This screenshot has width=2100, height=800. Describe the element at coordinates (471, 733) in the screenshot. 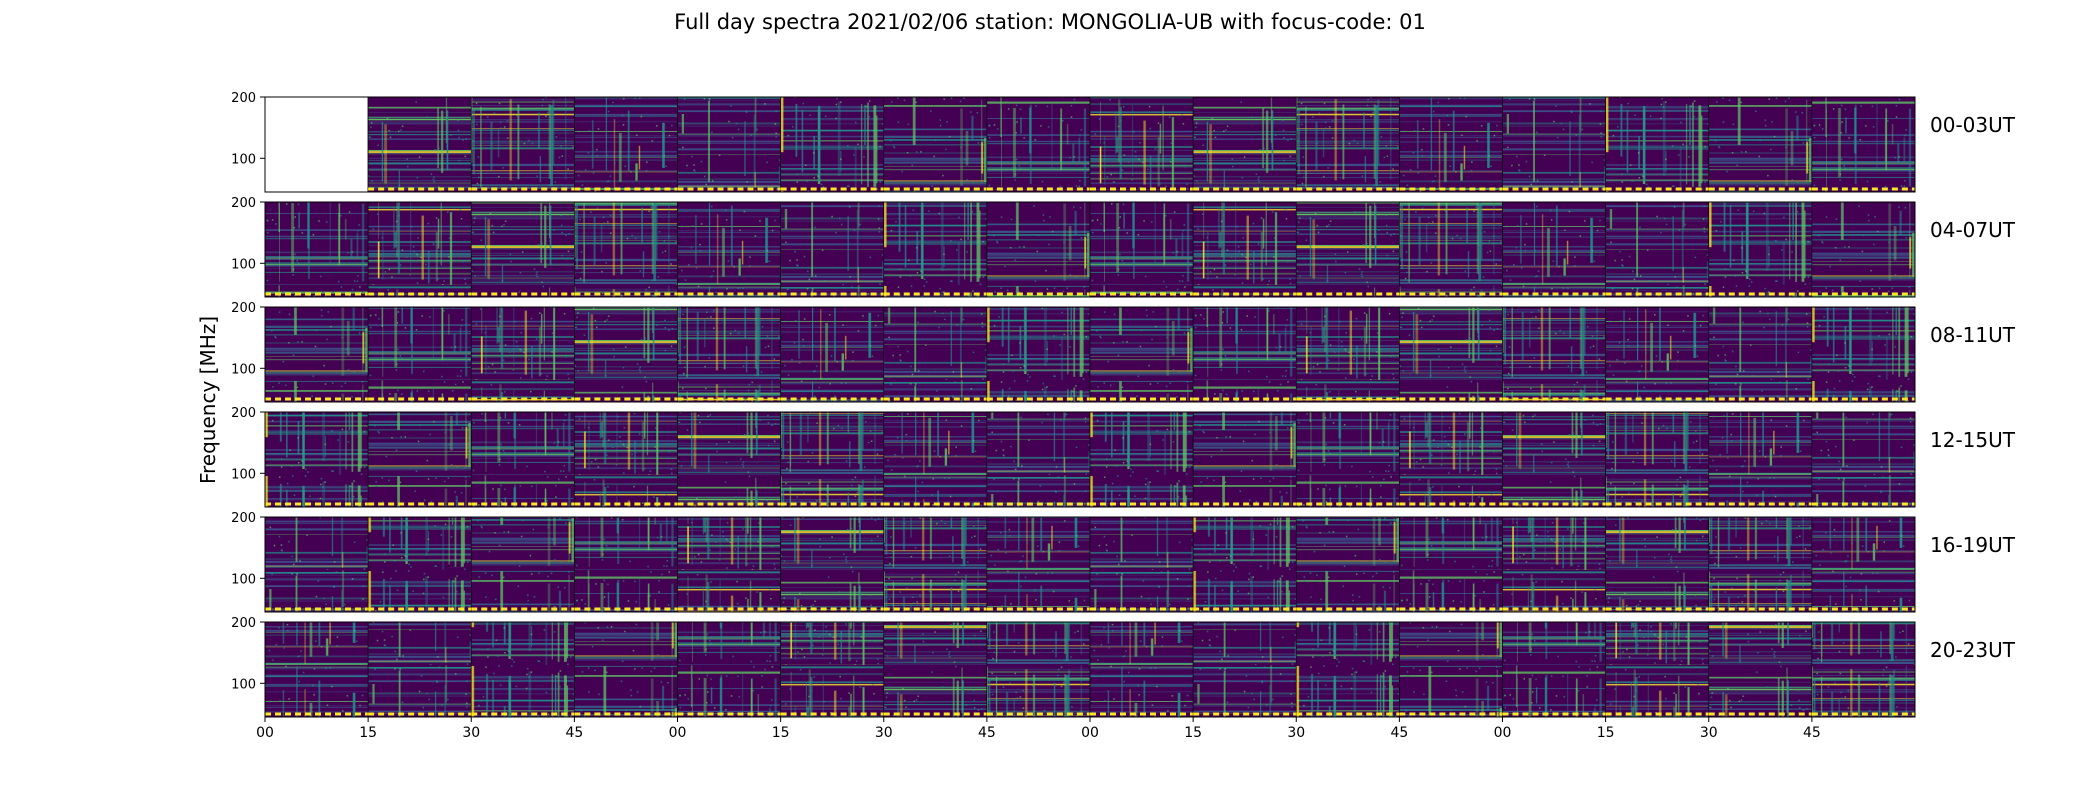

I see `x-tick-label: 30` at that location.